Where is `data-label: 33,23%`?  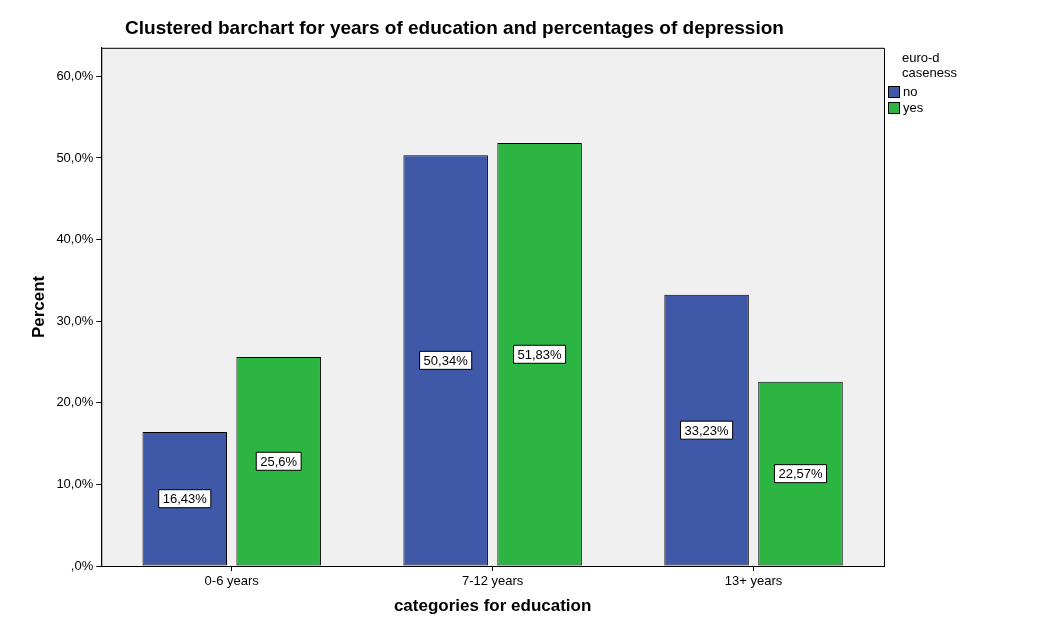
data-label: 33,23% is located at coordinates (707, 430).